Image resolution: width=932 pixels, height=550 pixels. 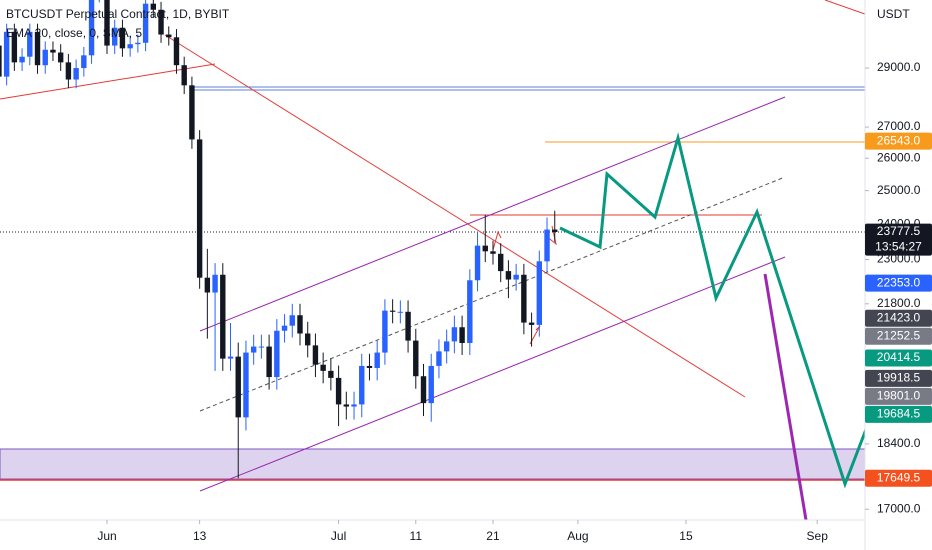 What do you see at coordinates (106, 536) in the screenshot?
I see `x-tick-label: Jun` at bounding box center [106, 536].